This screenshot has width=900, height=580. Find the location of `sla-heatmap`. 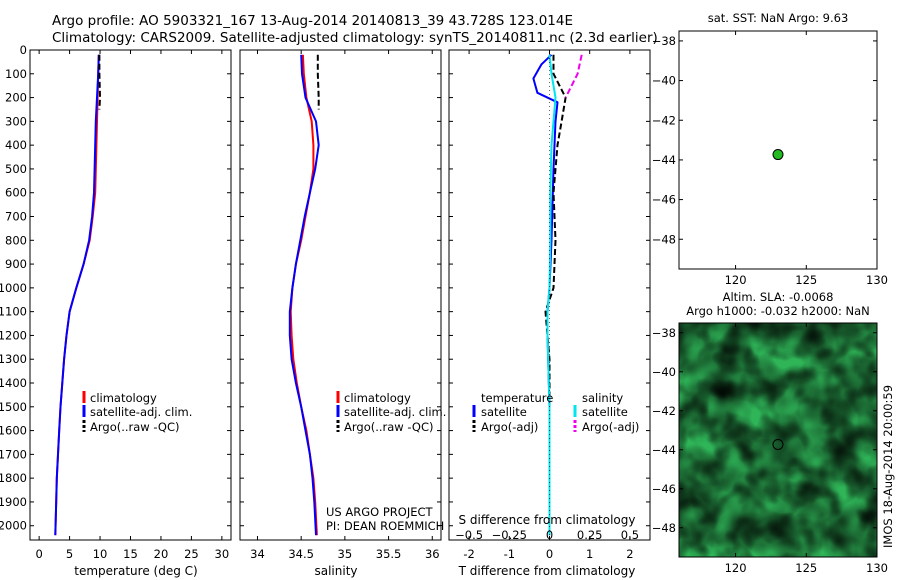

sla-heatmap is located at coordinates (778, 440).